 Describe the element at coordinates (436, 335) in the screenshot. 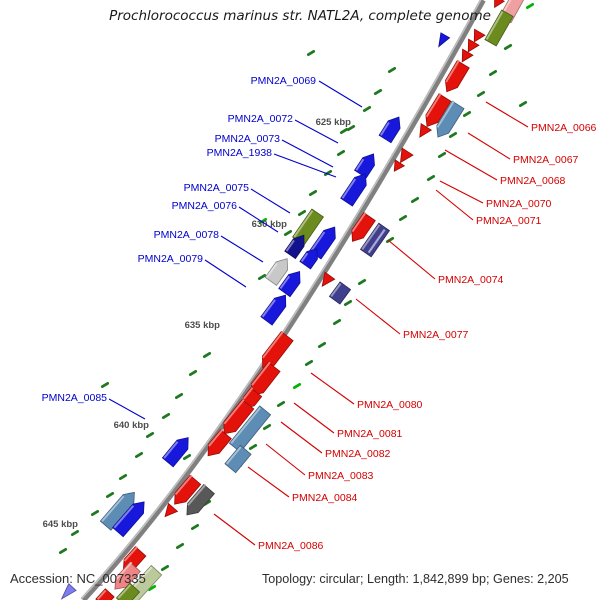

I see `gene-label: PMN2A_0077` at that location.